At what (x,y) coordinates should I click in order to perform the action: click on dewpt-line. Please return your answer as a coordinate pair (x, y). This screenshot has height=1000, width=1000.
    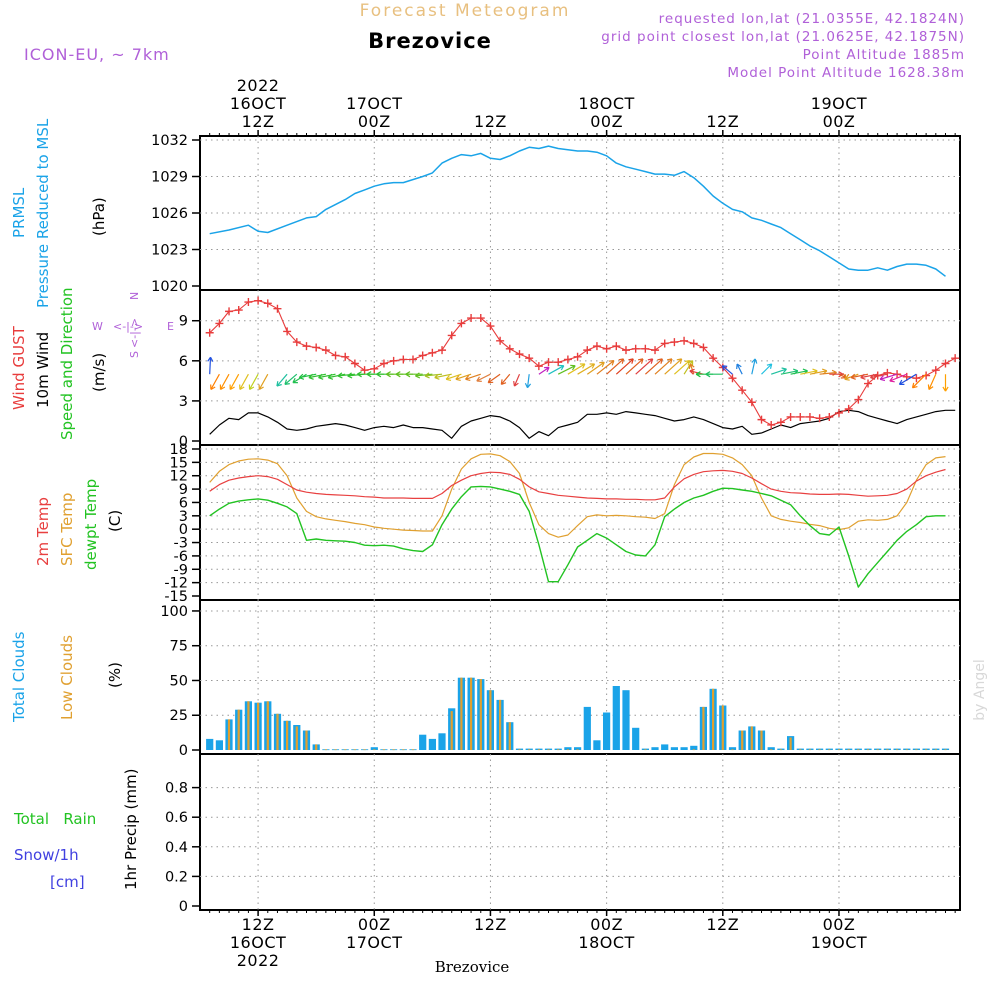
    Looking at the image, I should click on (577, 536).